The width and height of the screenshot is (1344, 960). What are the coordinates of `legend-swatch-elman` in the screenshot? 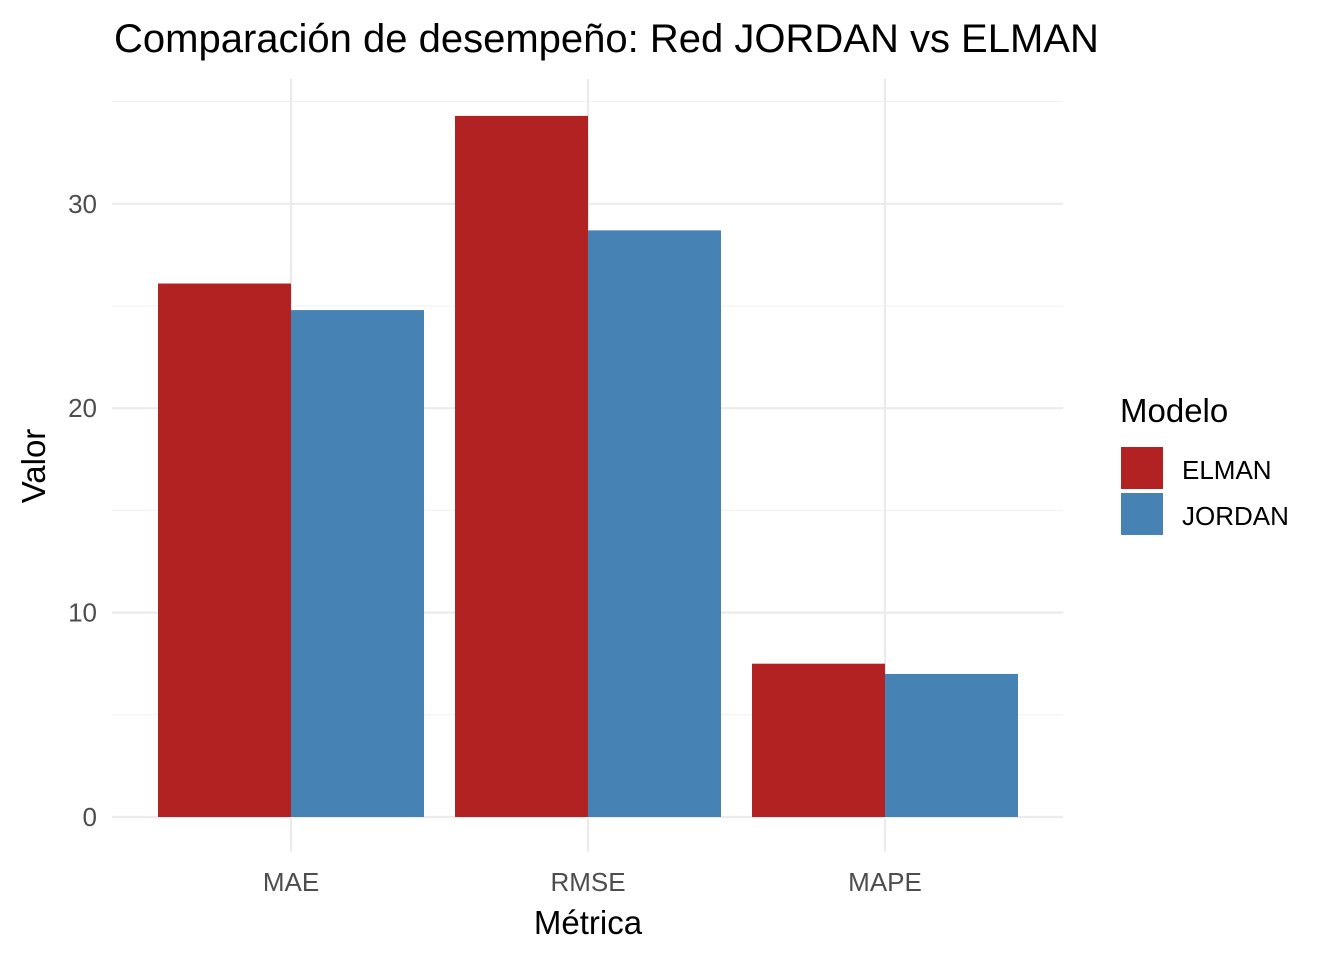 It's located at (1142, 468).